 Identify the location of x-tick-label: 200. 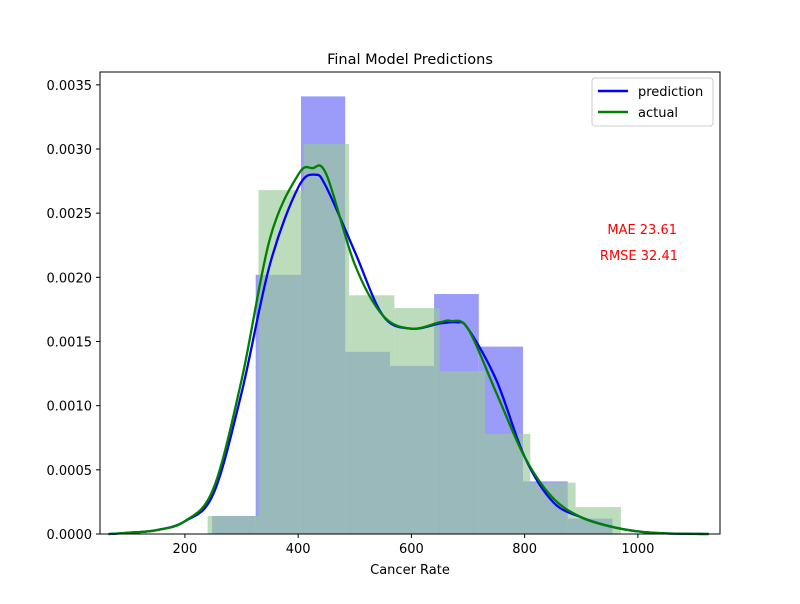
(185, 549).